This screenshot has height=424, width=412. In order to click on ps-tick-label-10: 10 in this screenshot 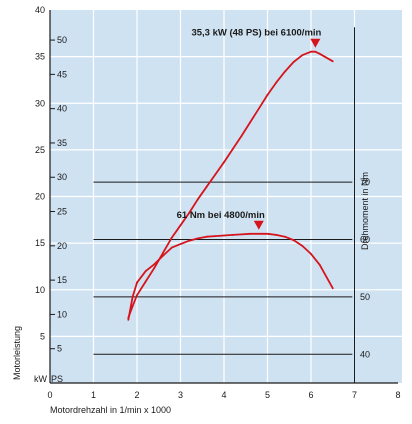, I will do `click(62, 314)`.